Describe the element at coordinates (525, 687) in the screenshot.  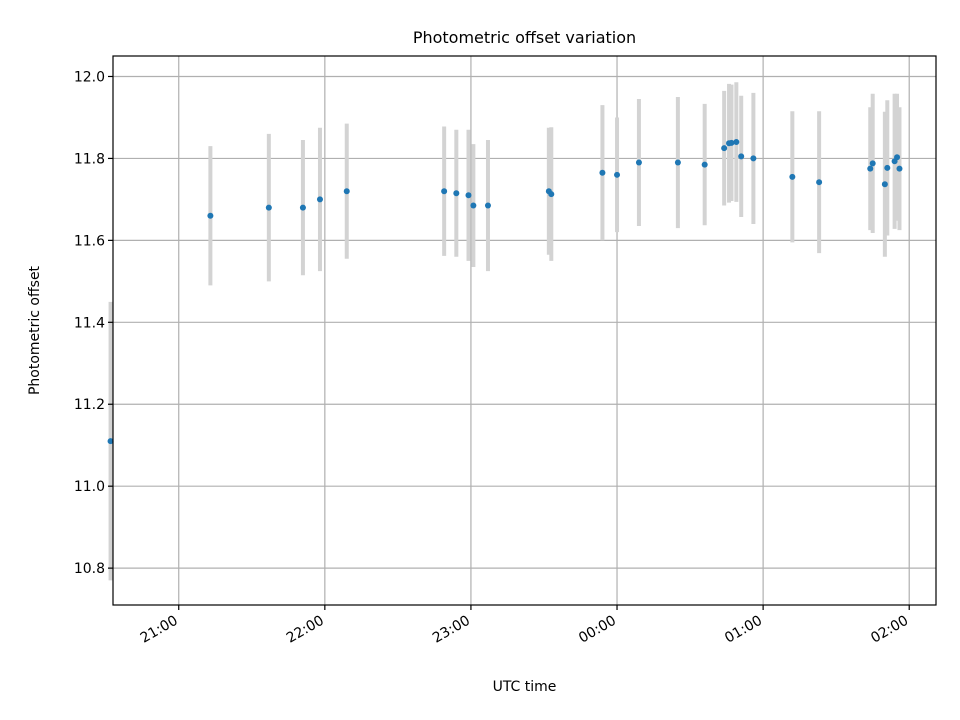
I see `x-axis-label: UTC time` at that location.